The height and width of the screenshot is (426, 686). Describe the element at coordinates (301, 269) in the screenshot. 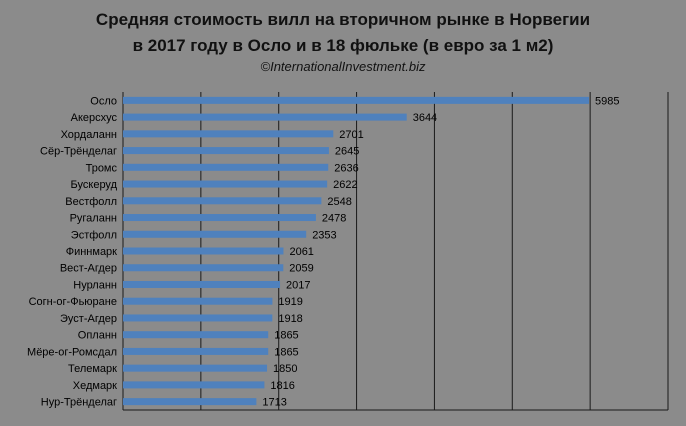

I see `value-label: 2059` at that location.